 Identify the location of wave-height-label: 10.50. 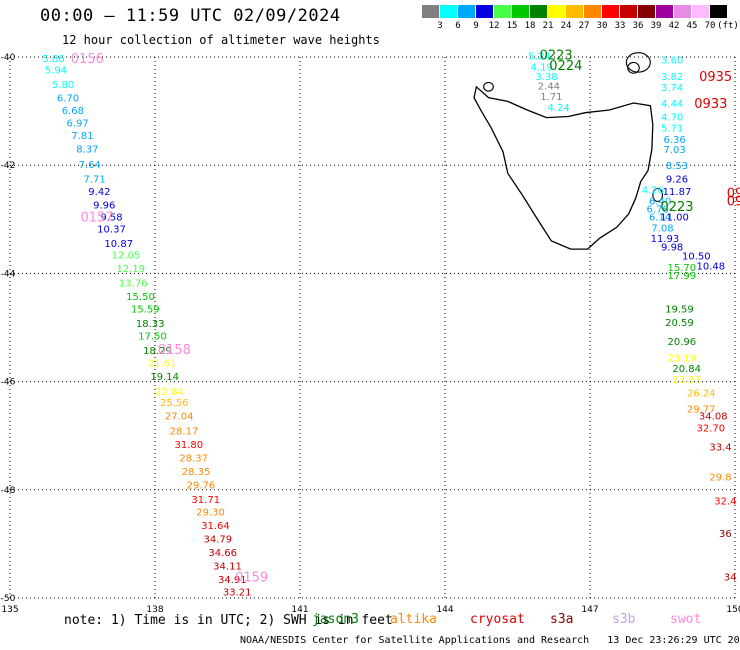
(696, 257).